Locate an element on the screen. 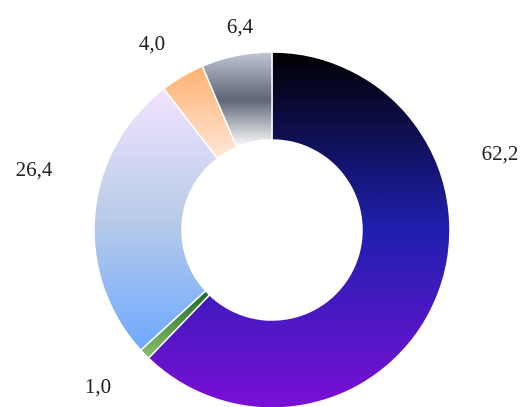  slice-label: 1,0 is located at coordinates (98, 386).